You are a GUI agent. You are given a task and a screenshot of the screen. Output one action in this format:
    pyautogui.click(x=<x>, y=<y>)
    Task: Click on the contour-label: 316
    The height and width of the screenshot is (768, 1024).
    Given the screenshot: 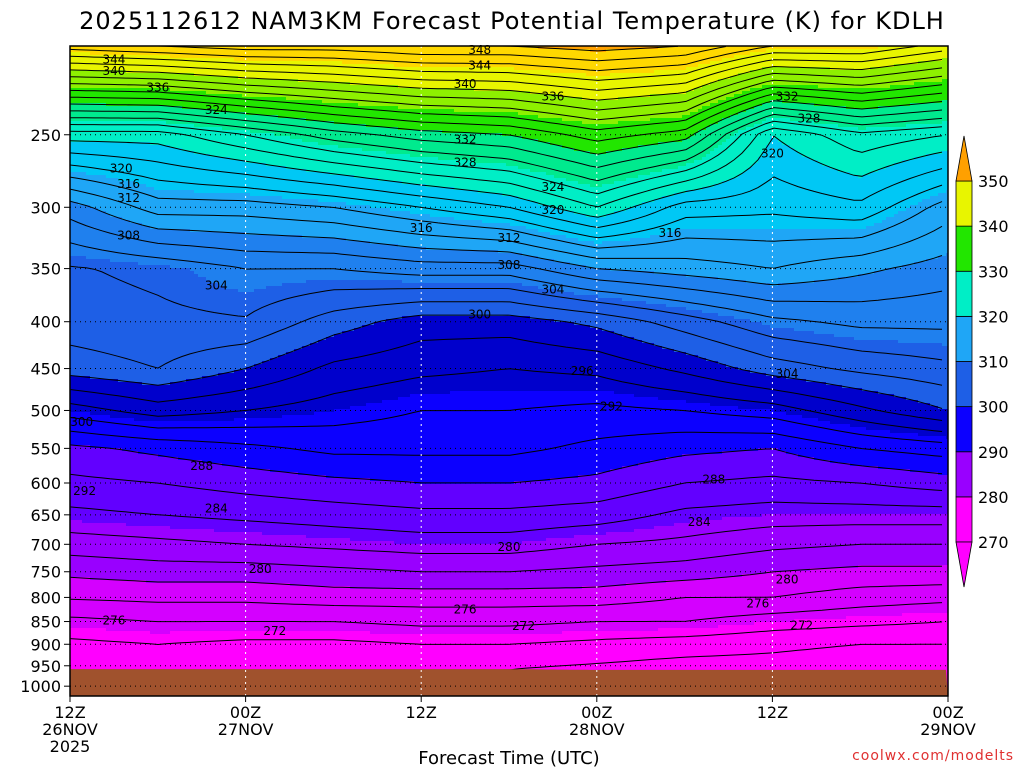 What is the action you would take?
    pyautogui.click(x=670, y=233)
    